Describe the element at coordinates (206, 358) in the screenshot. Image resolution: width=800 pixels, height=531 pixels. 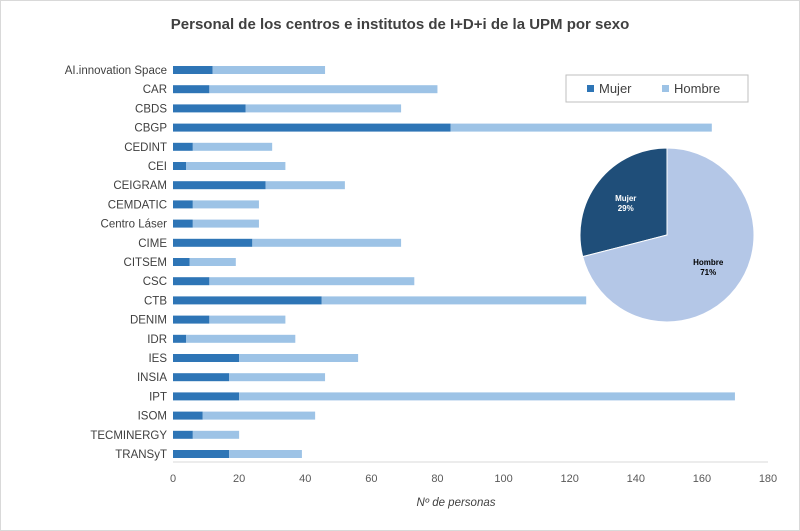
I see `bar-ies-mujer` at that location.